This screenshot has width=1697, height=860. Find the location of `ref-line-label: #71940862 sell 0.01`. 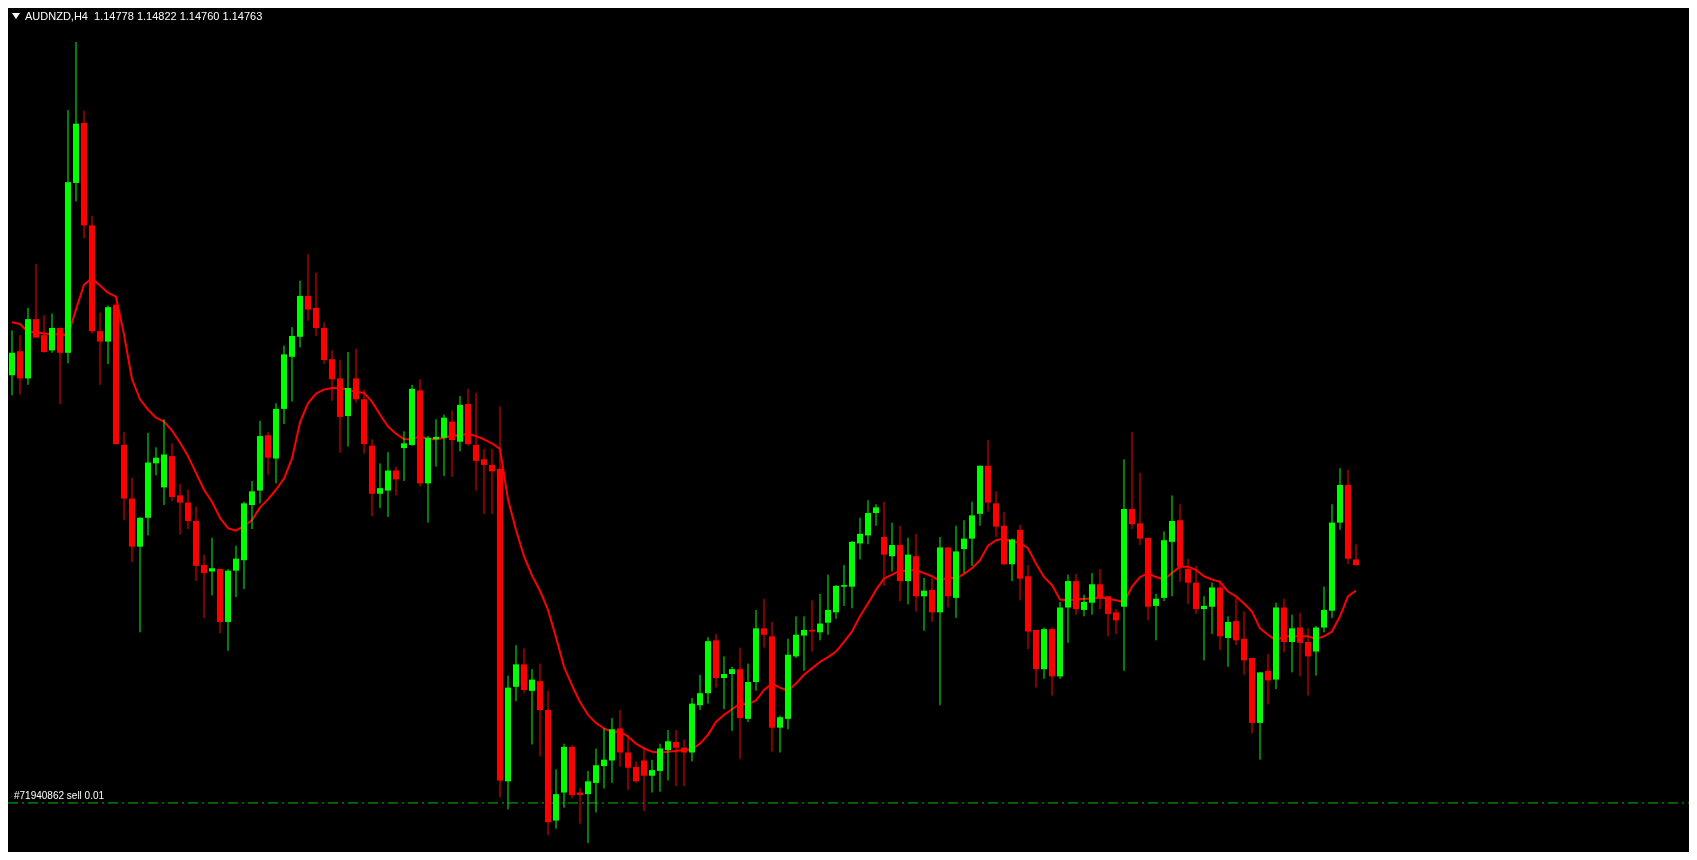

ref-line-label: #71940862 sell 0.01 is located at coordinates (59, 795).